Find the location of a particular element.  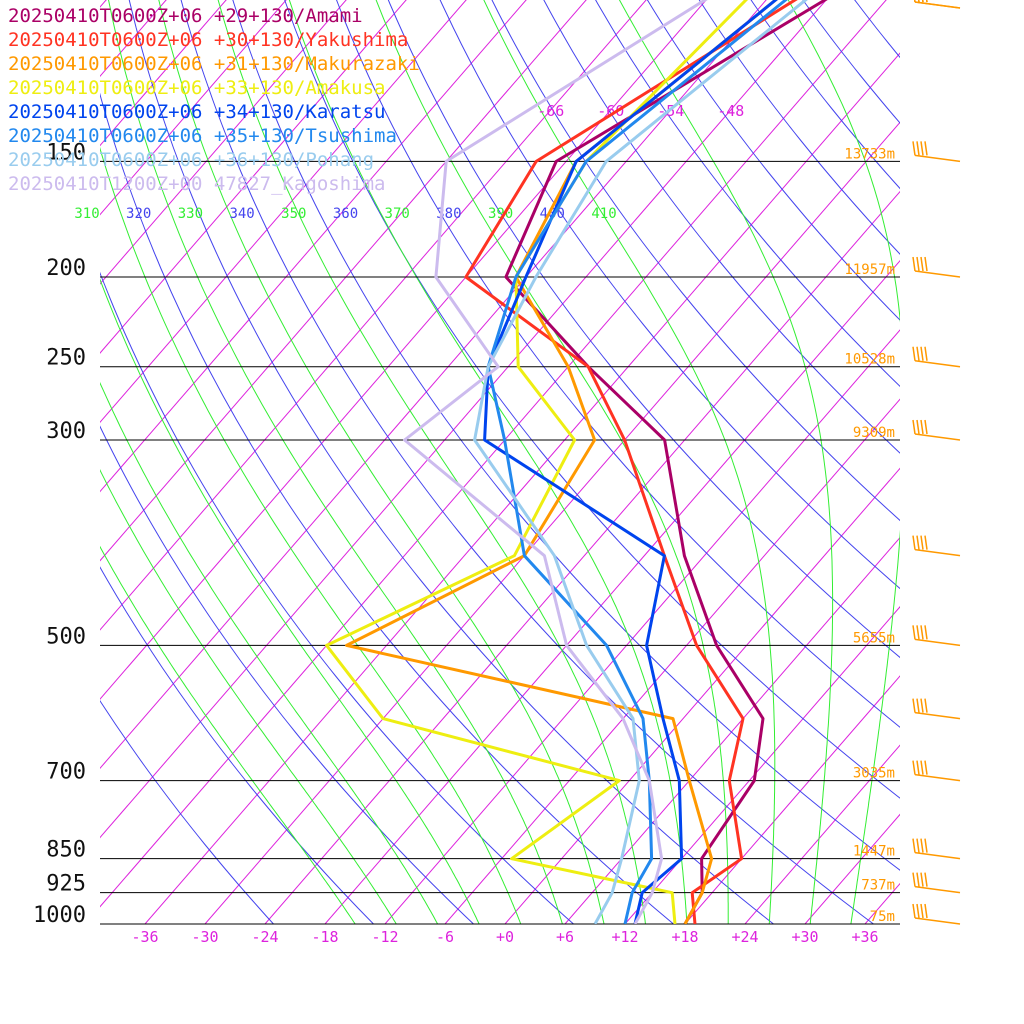

temperature-tick-label: +24 is located at coordinates (744, 937).